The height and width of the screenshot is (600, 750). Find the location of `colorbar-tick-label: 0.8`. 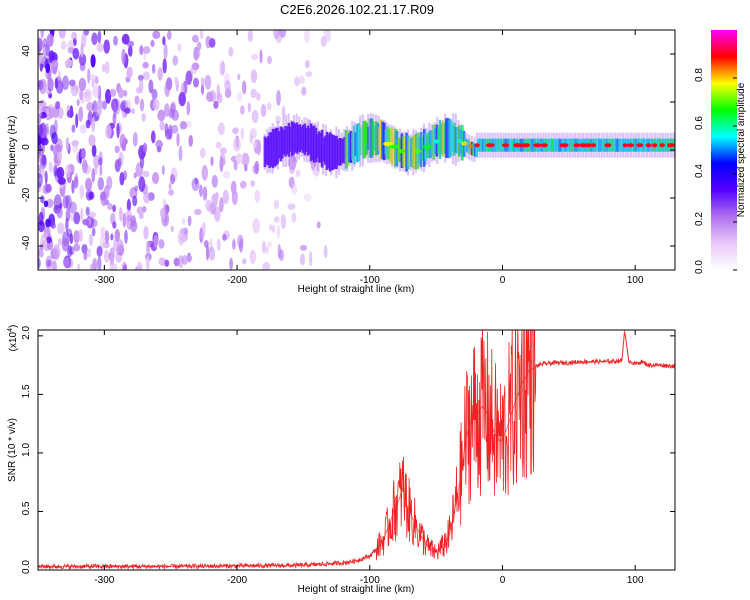

colorbar-tick-label: 0.8 is located at coordinates (699, 75).